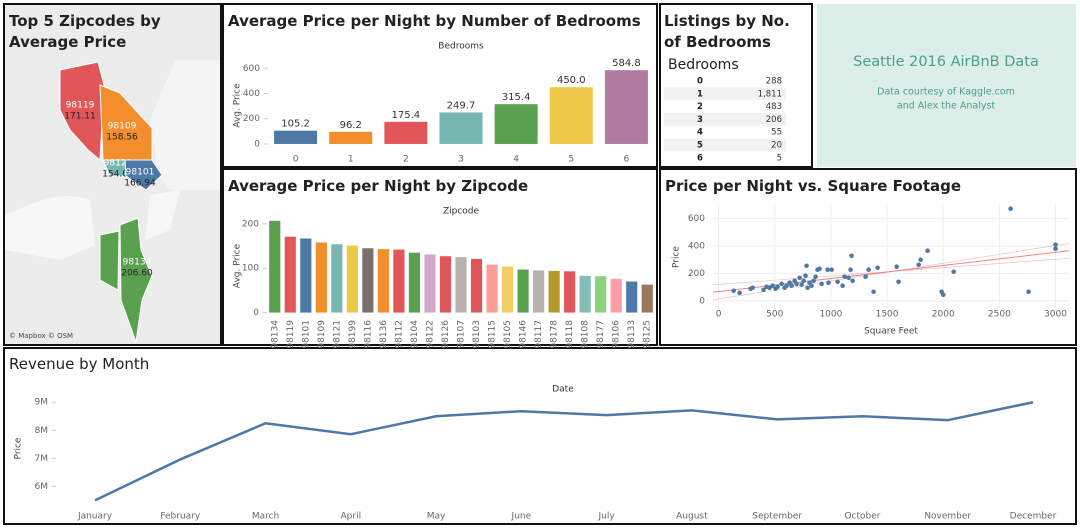 The height and width of the screenshot is (529, 1080). What do you see at coordinates (462, 334) in the screenshot?
I see `x-tick-label: 98107` at bounding box center [462, 334].